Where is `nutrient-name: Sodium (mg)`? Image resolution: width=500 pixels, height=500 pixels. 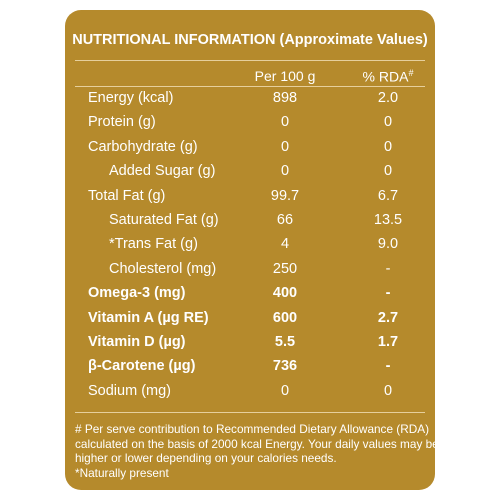 nutrient-name: Sodium (mg) is located at coordinates (129, 390).